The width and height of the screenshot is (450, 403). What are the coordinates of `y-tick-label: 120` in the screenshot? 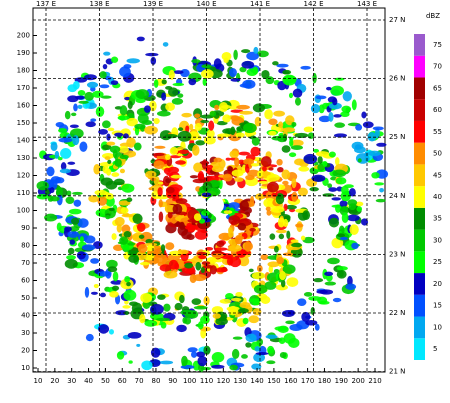 It's located at (23, 176).